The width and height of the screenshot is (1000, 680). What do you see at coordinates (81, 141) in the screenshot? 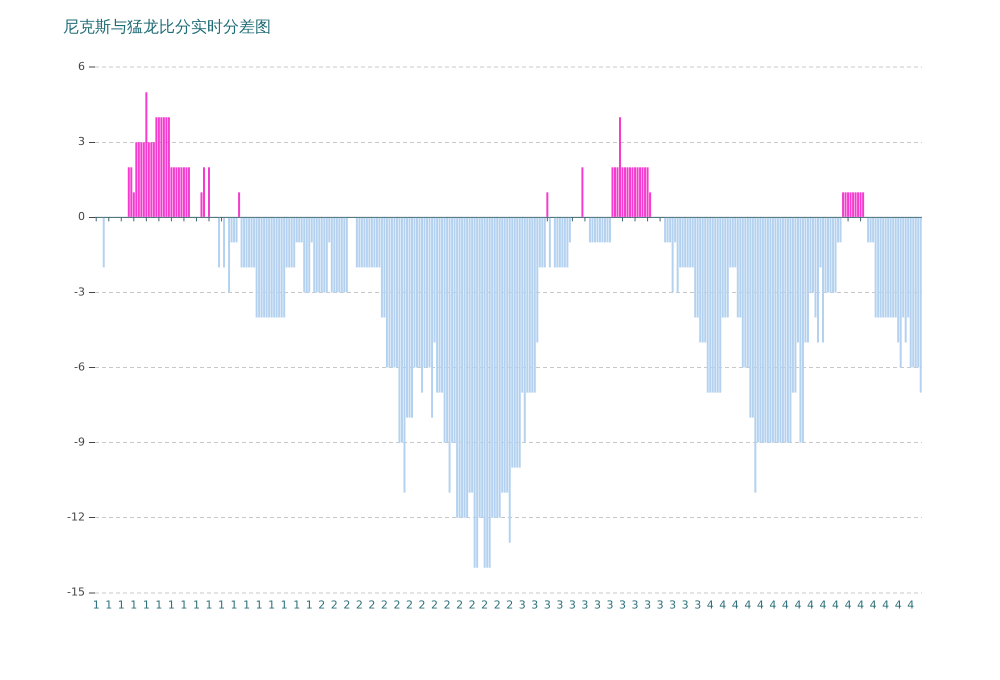
I see `y-tick-label: 3` at bounding box center [81, 141].